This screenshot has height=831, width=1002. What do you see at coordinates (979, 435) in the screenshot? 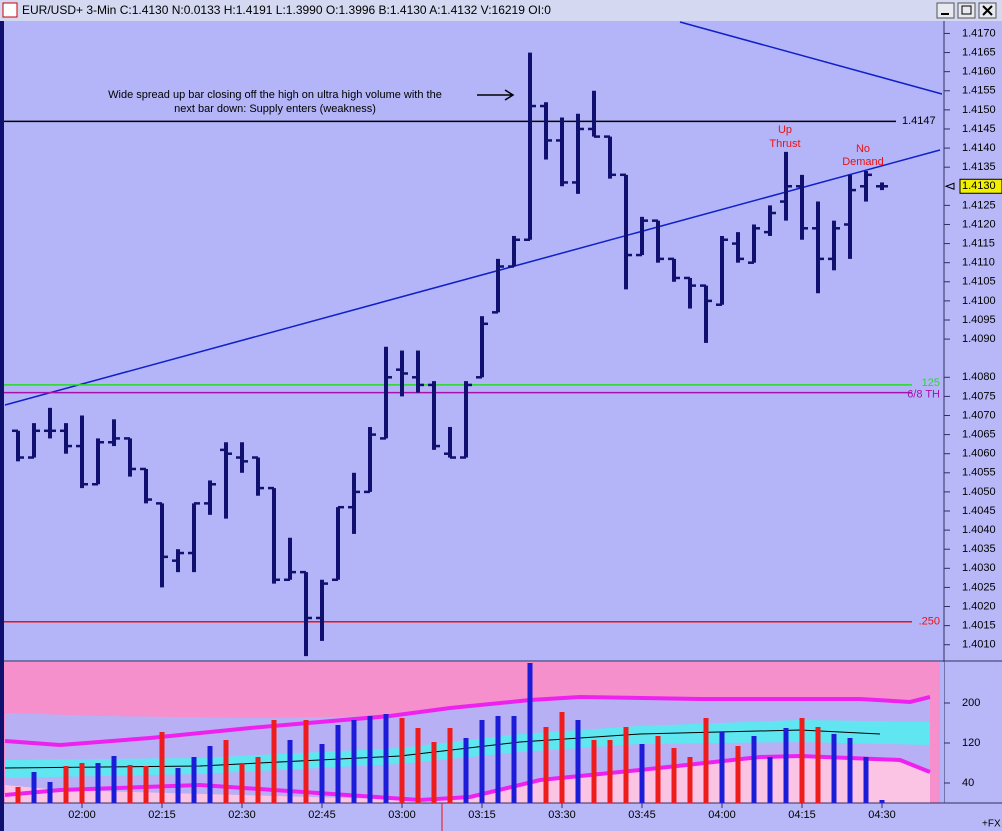
I see `y-tick-label: 1.4065` at bounding box center [979, 435].